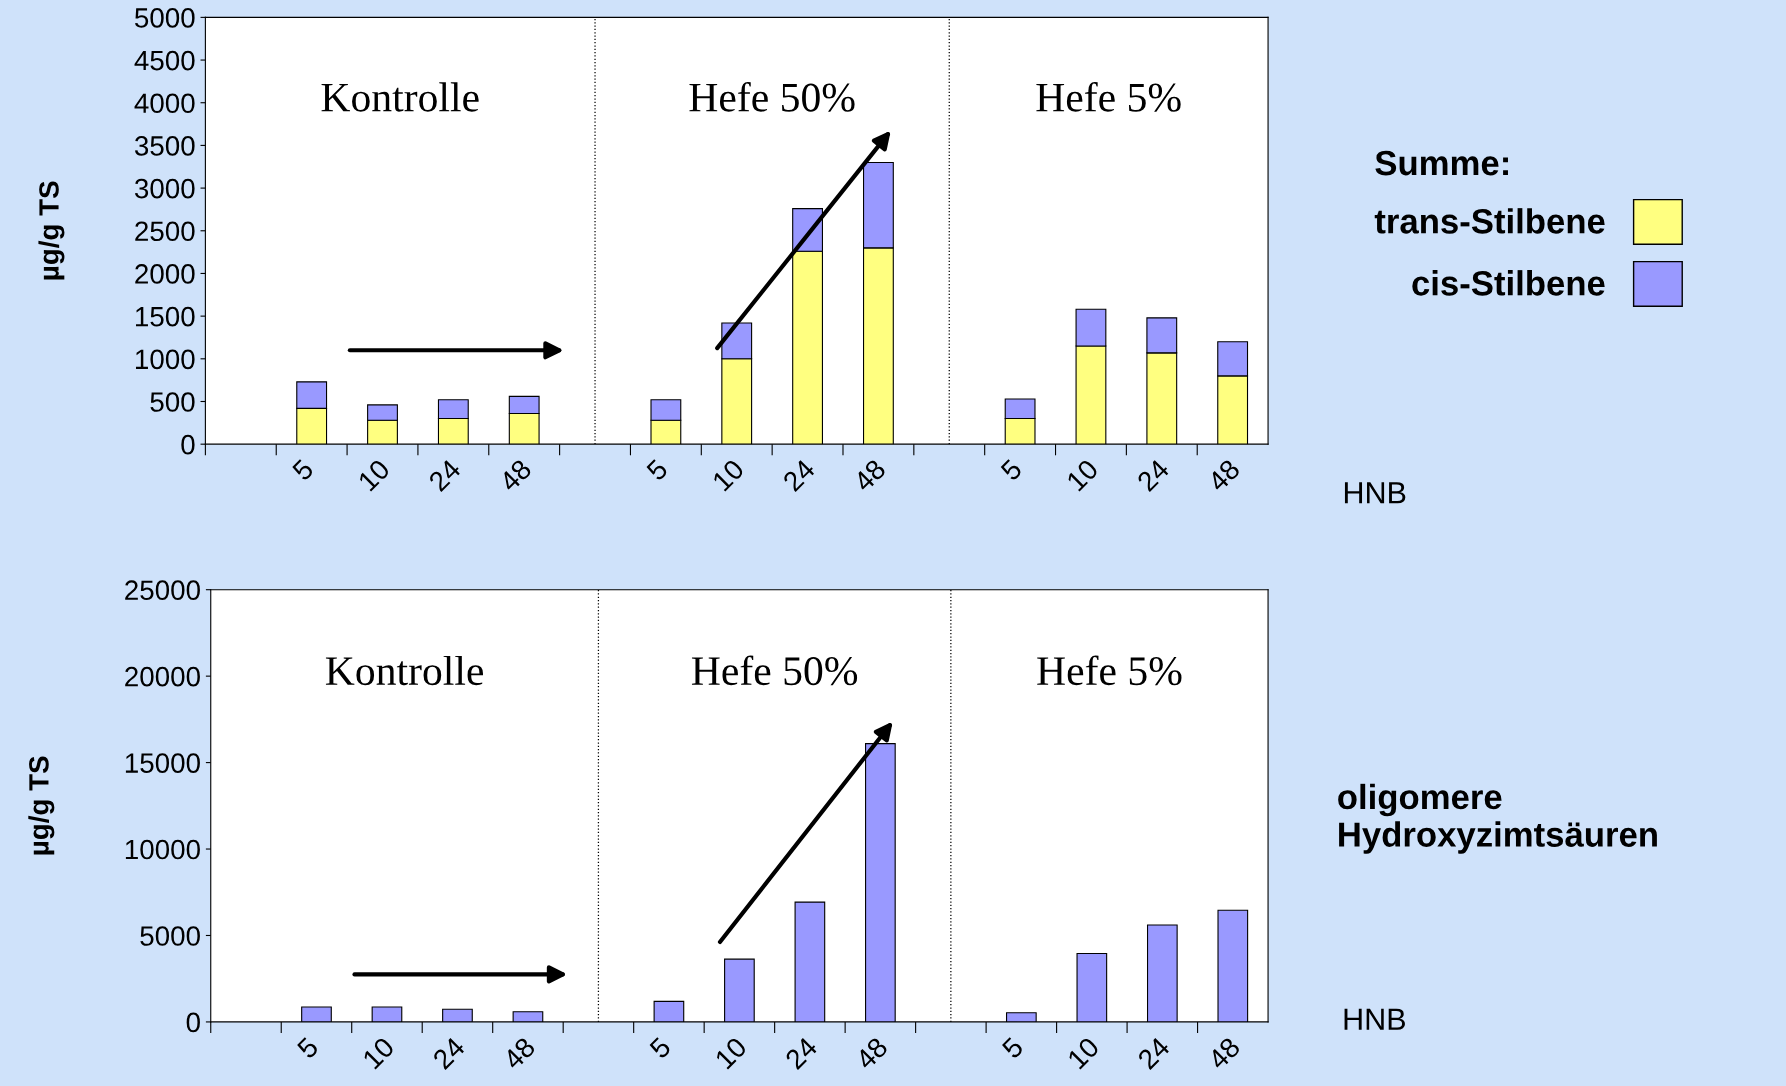  Describe the element at coordinates (164, 60) in the screenshot. I see `y-tick-label: 4500` at that location.